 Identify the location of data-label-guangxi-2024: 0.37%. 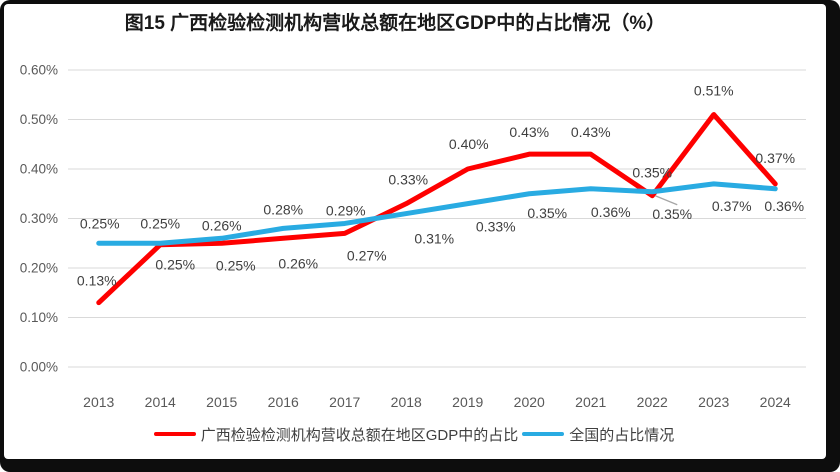
(775, 158).